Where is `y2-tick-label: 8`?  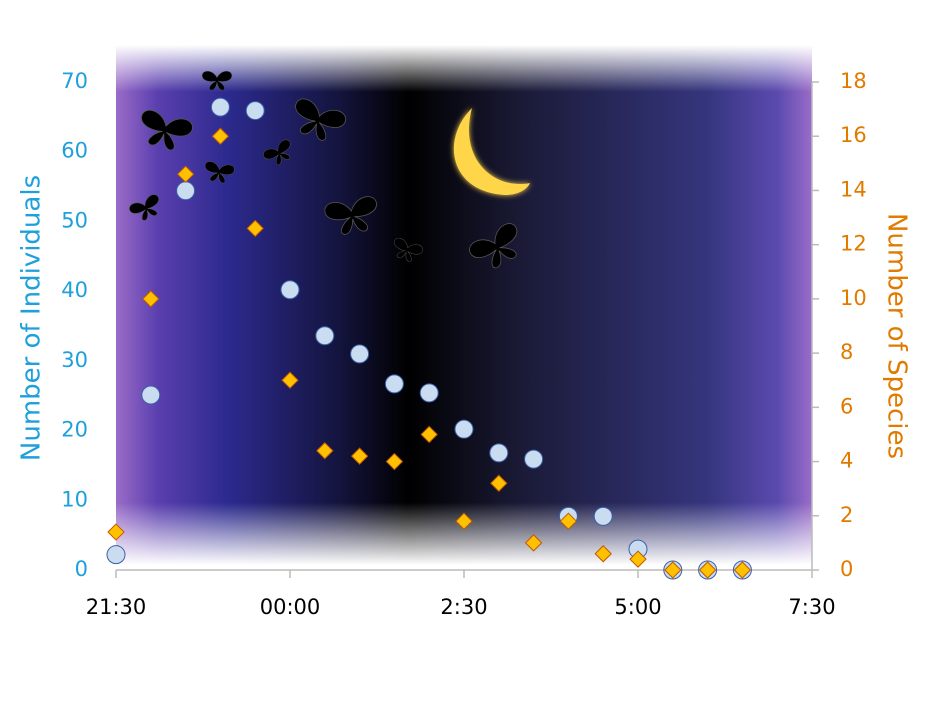
y2-tick-label: 8 is located at coordinates (846, 352).